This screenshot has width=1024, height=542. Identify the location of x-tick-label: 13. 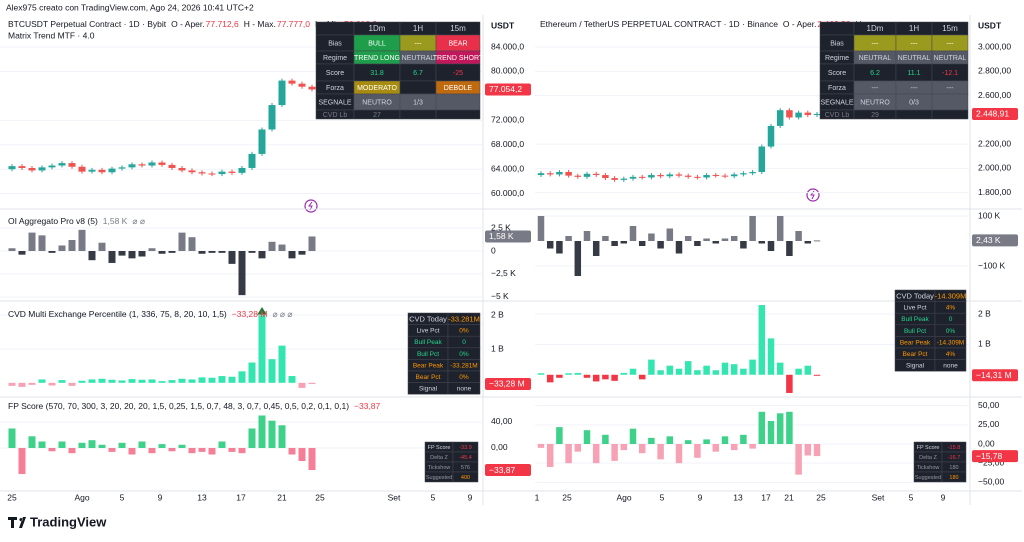
(738, 497).